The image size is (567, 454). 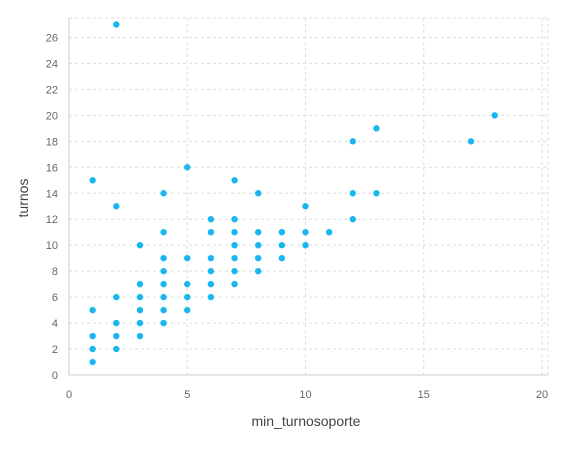 I want to click on y-axis-label: turnos, so click(x=23, y=198).